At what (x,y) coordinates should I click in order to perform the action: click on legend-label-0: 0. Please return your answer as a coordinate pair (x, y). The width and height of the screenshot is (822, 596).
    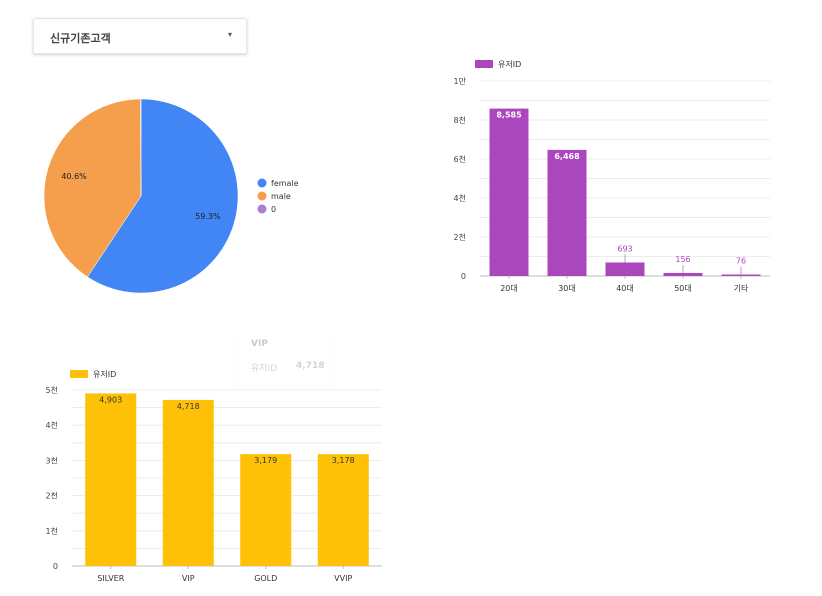
    Looking at the image, I should click on (273, 209).